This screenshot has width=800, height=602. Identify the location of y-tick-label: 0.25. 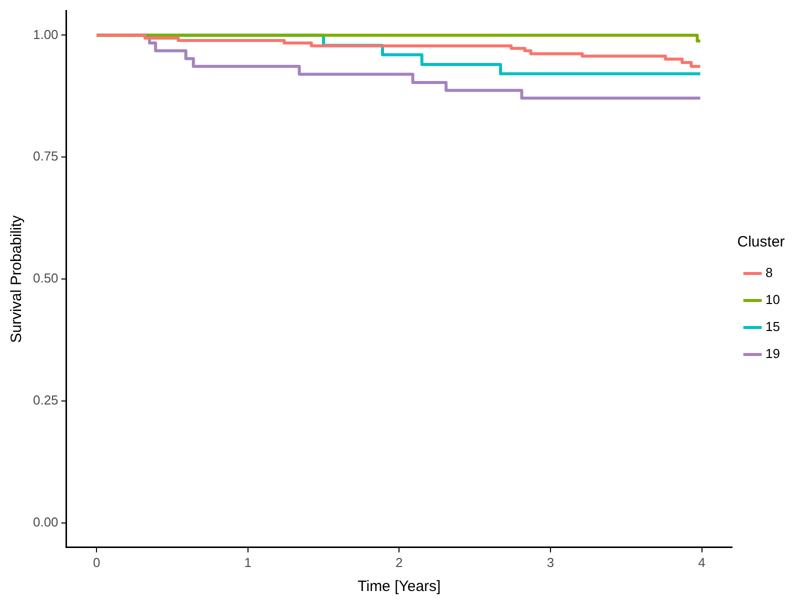
(45, 400).